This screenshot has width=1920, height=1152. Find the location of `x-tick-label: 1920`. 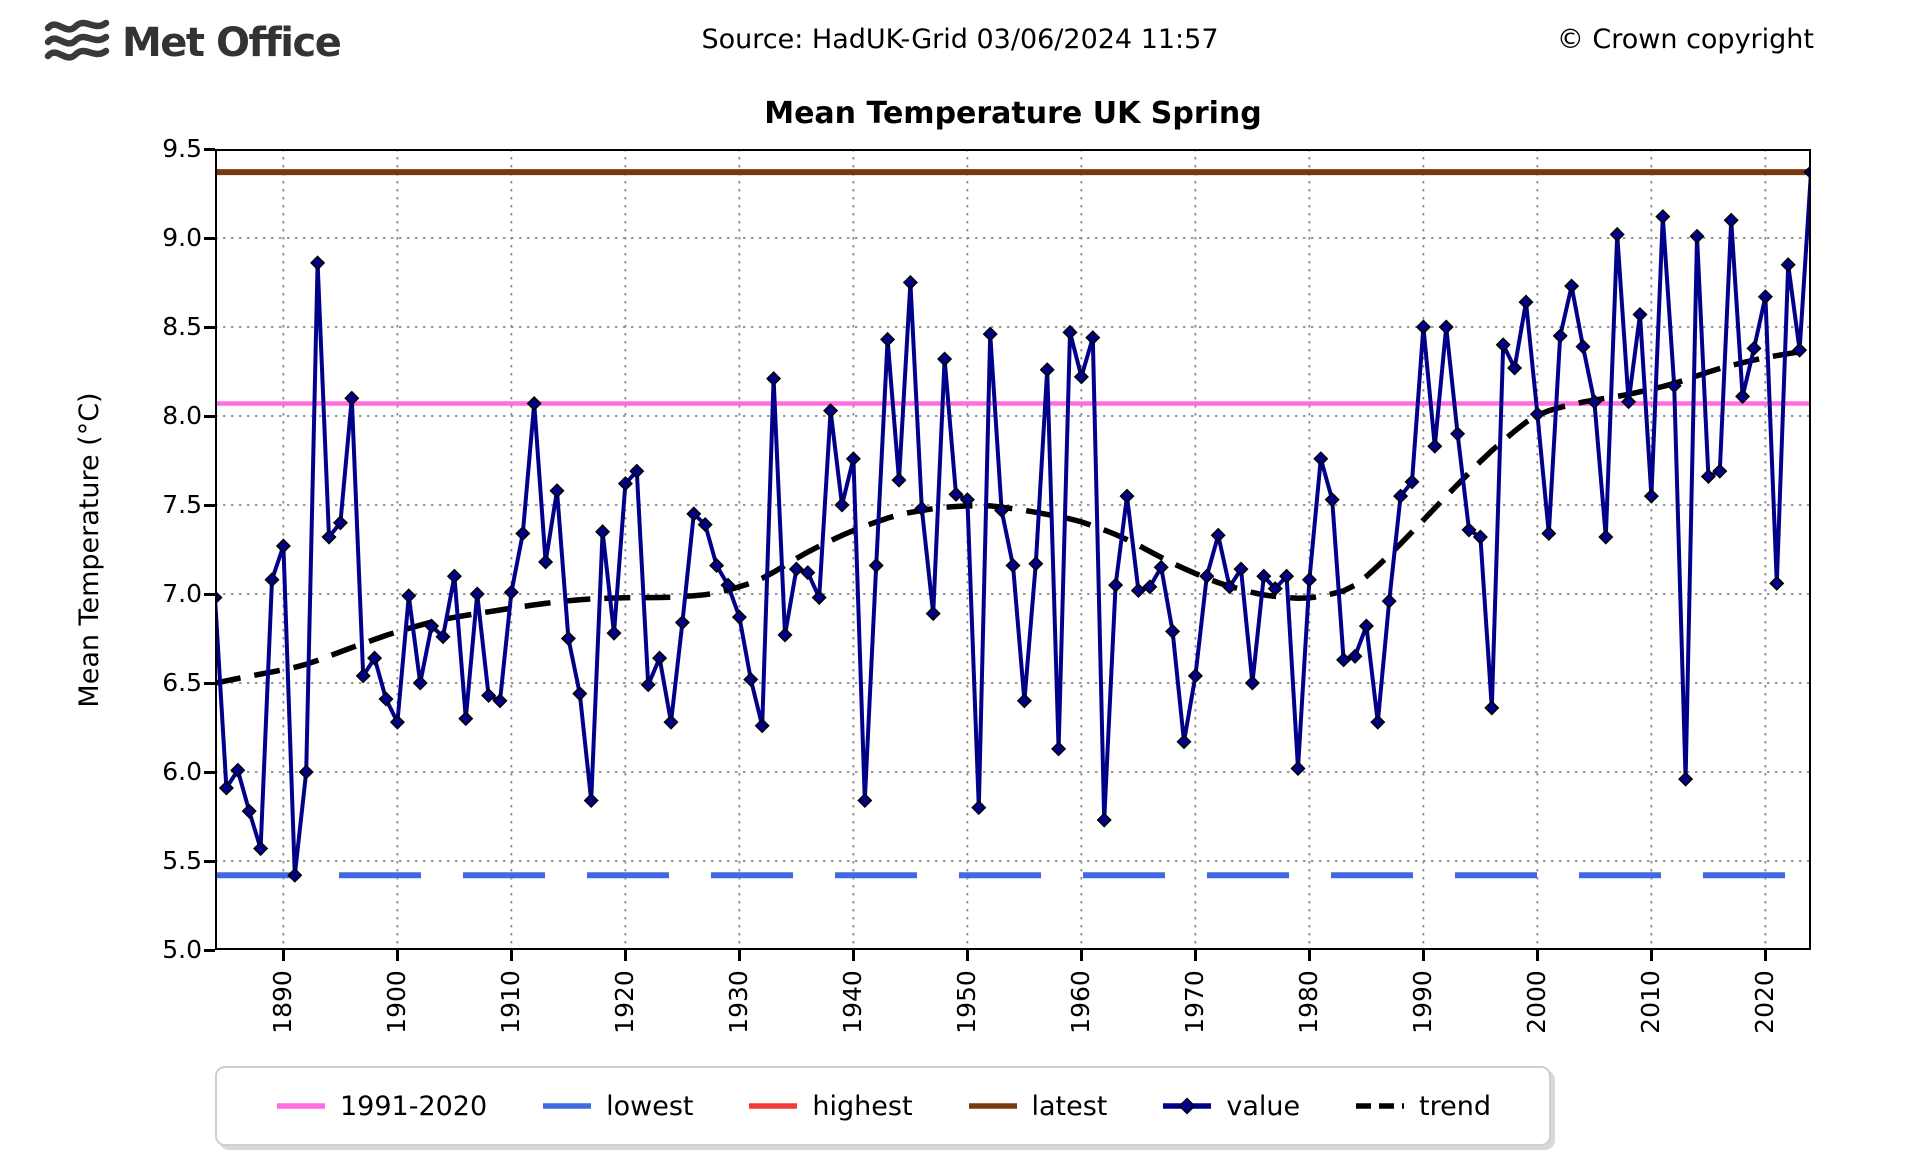

x-tick-label: 1920 is located at coordinates (625, 1002).